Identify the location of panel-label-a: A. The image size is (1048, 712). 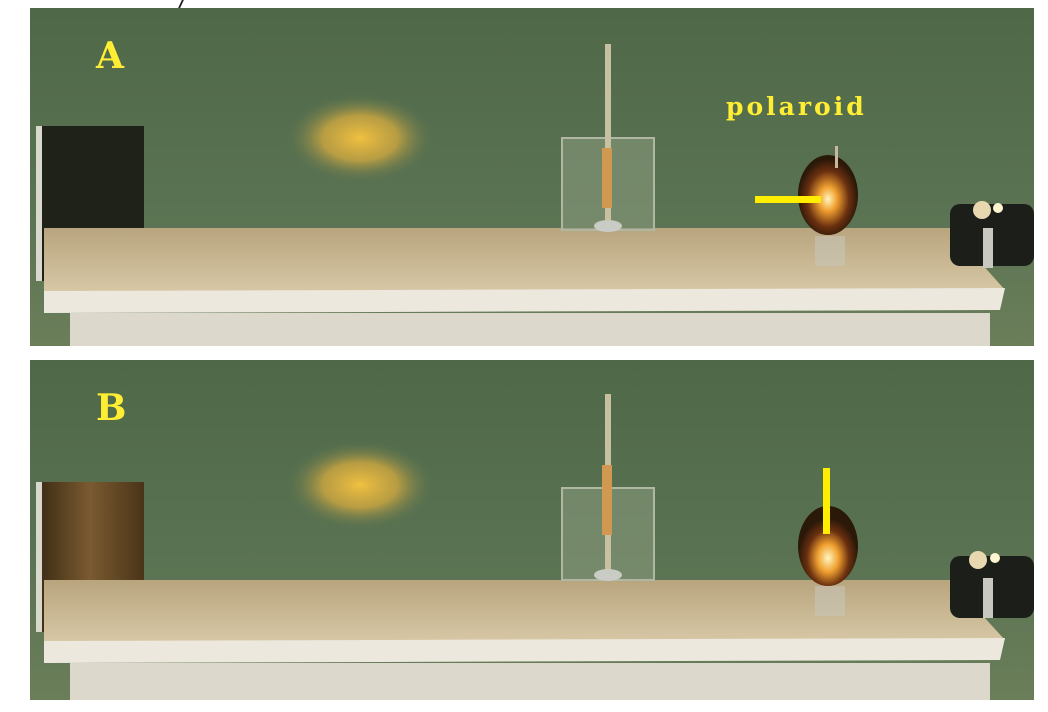
(110, 56).